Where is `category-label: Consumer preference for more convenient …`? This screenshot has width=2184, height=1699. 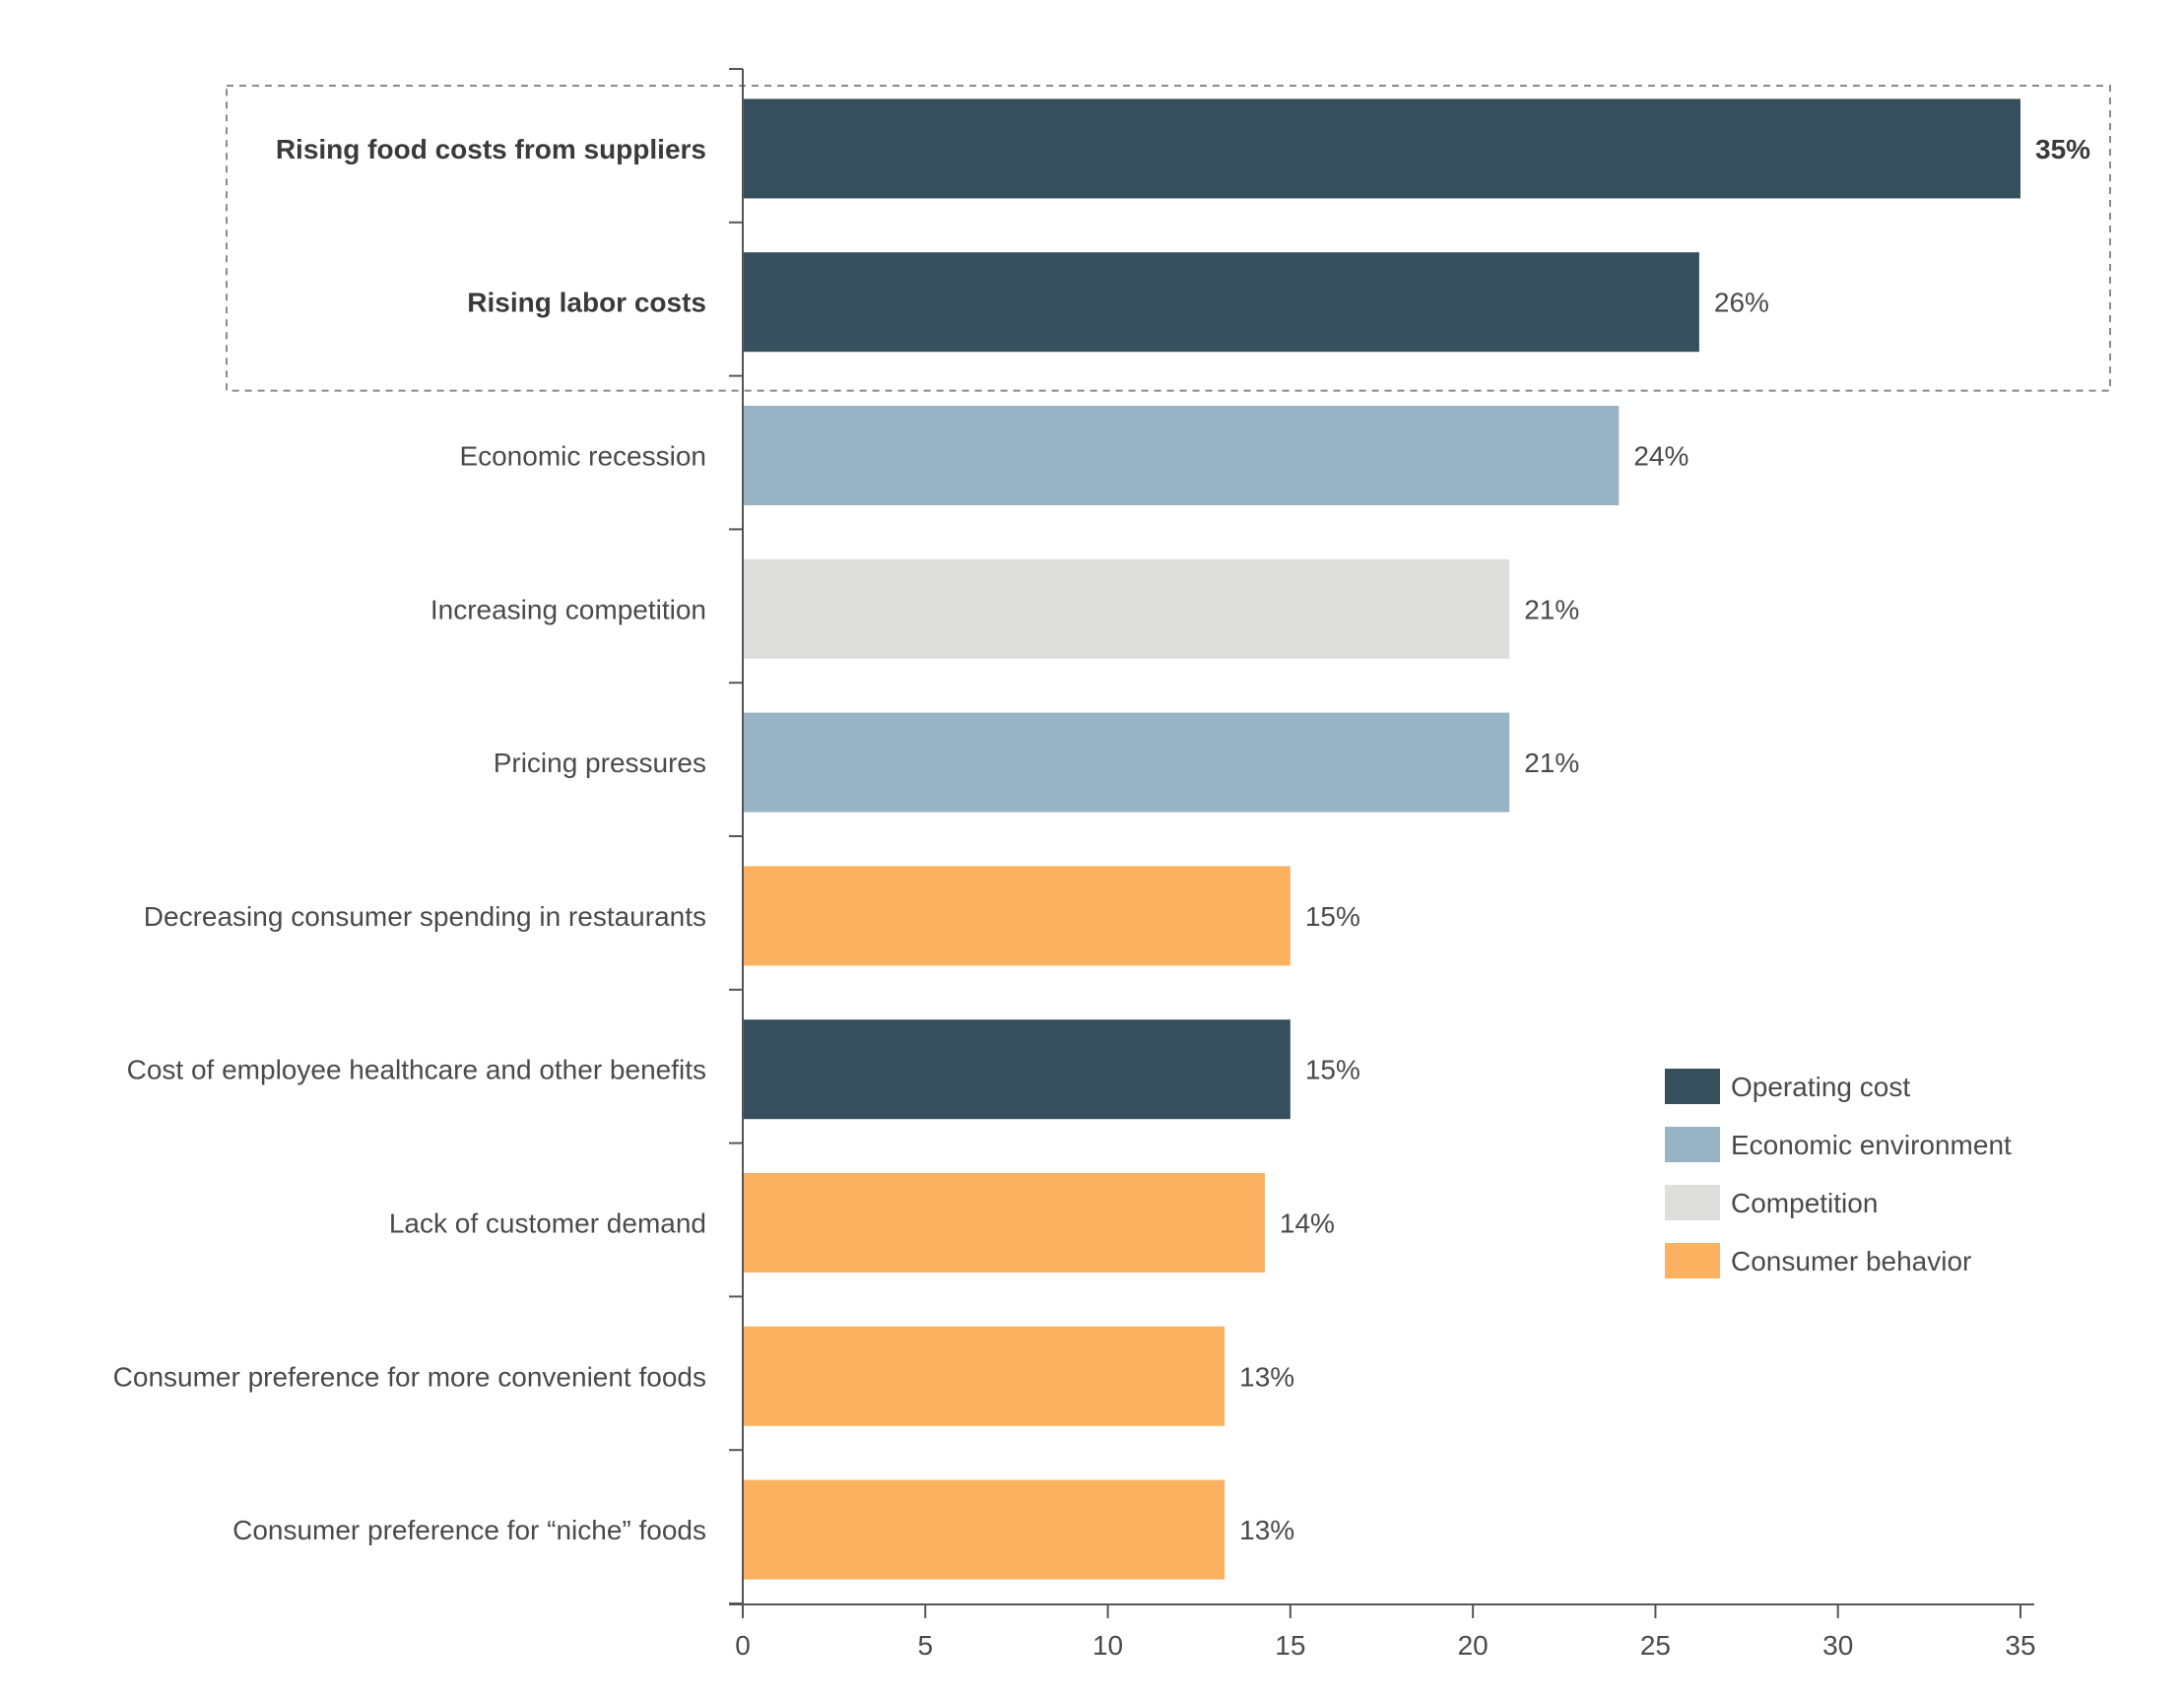 category-label: Consumer preference for more convenient … is located at coordinates (409, 1376).